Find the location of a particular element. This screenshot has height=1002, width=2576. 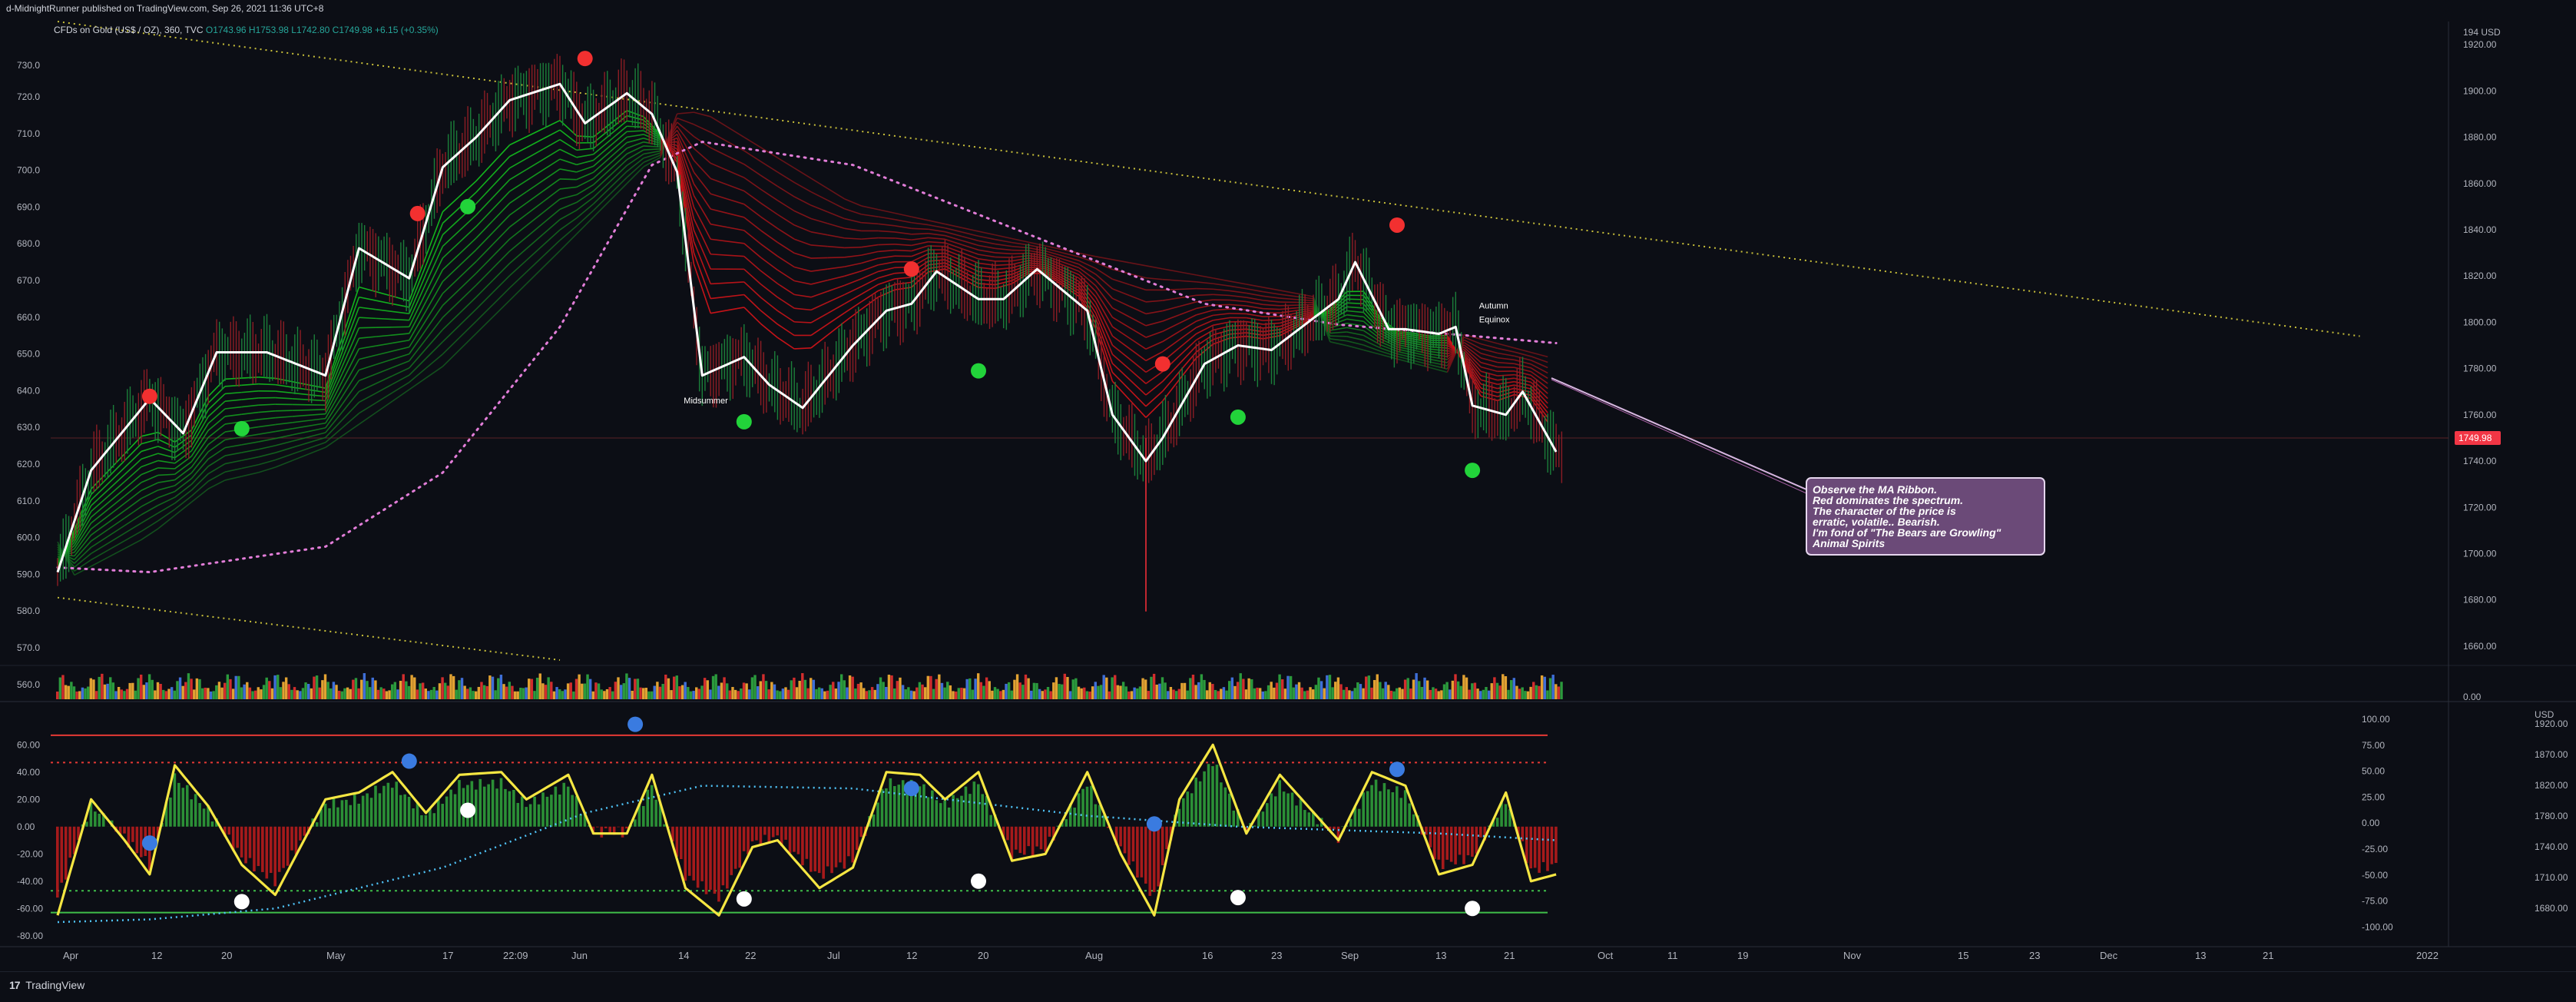

time-tick-label: Nov is located at coordinates (1853, 956).